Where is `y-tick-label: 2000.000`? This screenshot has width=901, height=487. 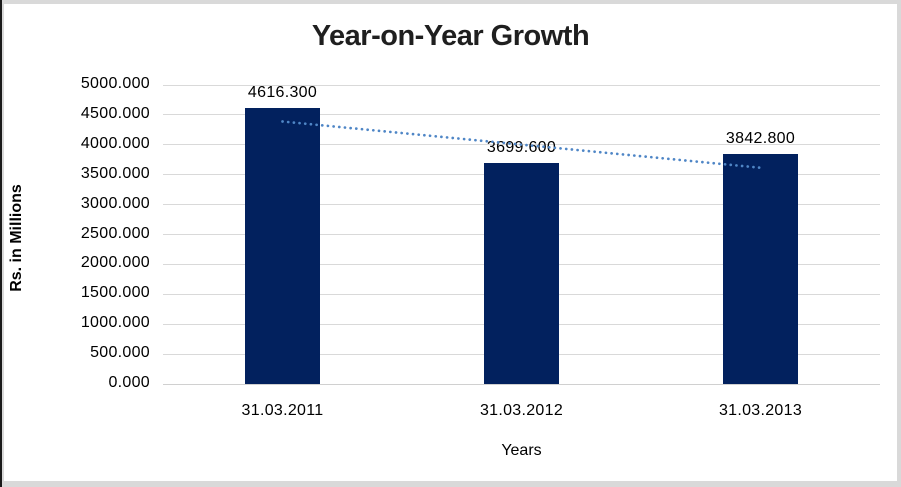 y-tick-label: 2000.000 is located at coordinates (115, 263).